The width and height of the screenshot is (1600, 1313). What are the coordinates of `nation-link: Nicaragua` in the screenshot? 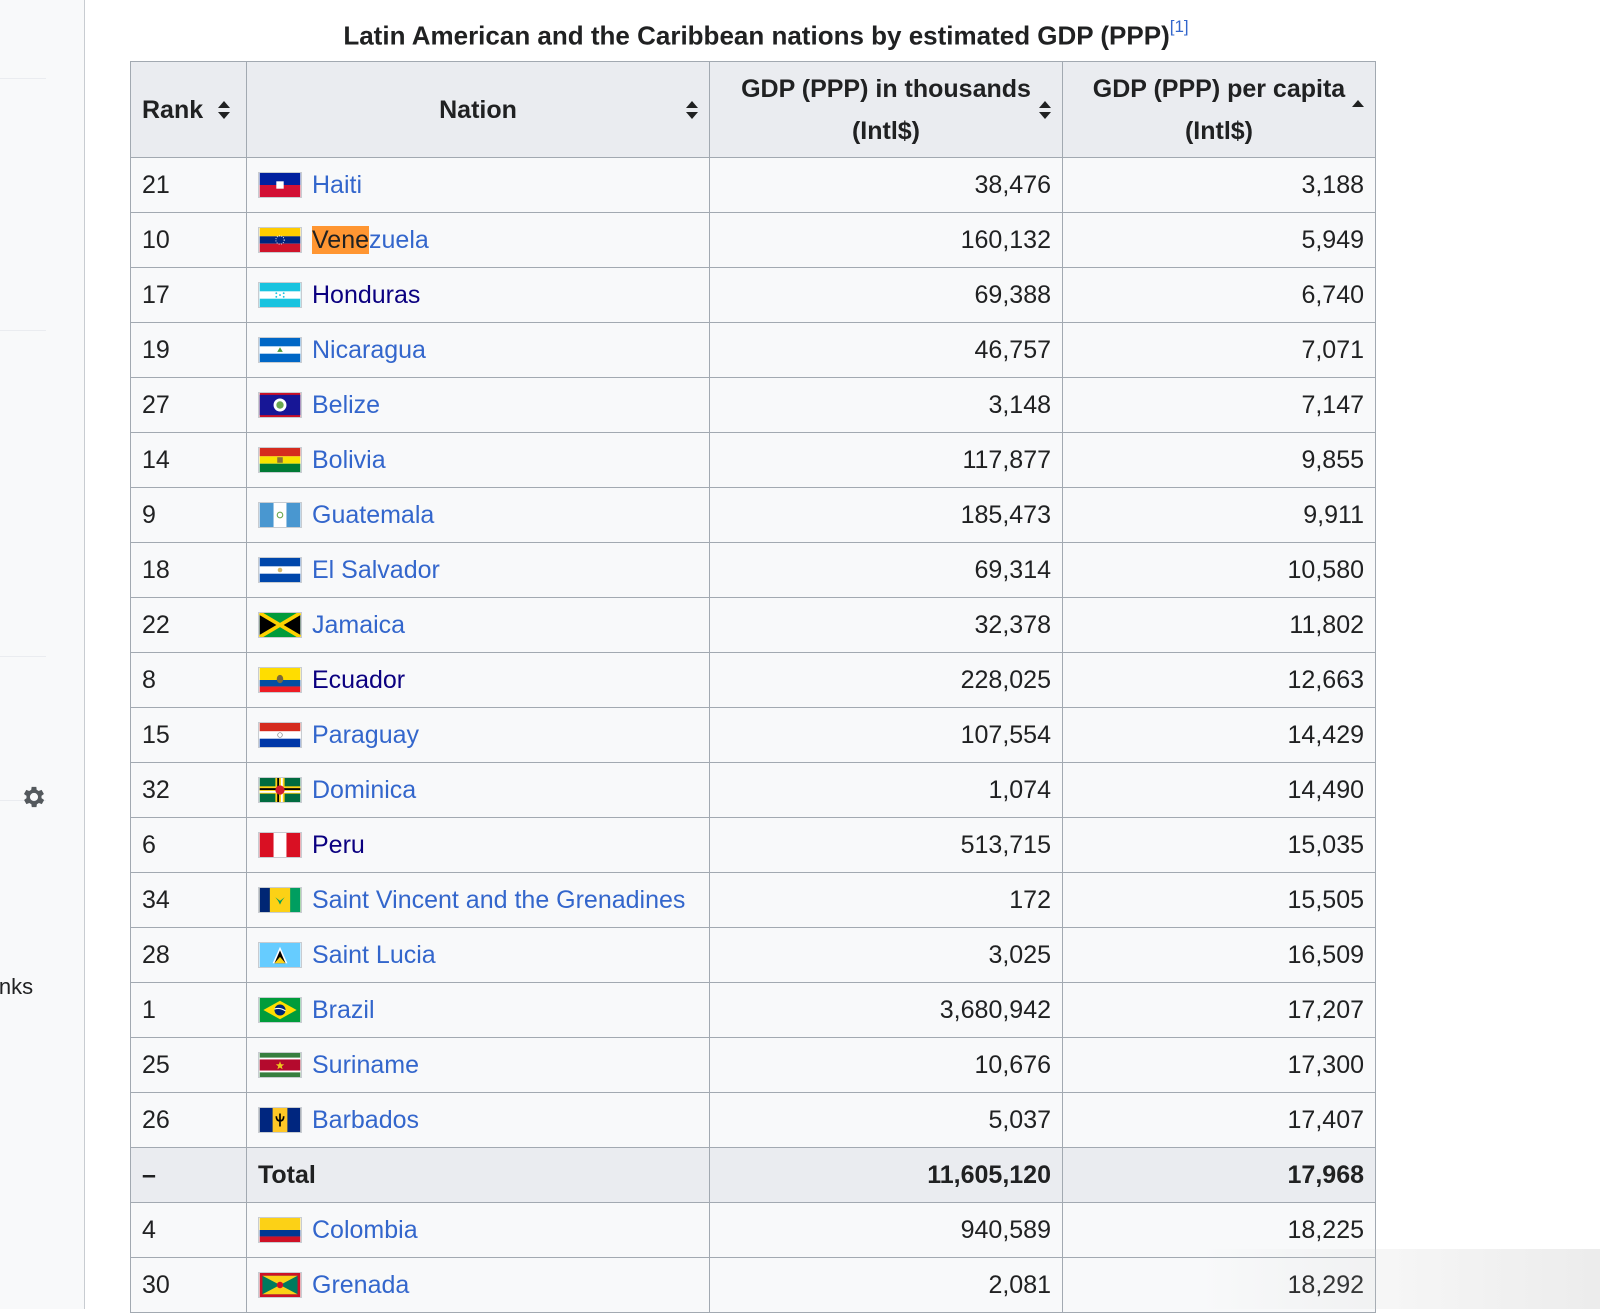 It's located at (369, 349).